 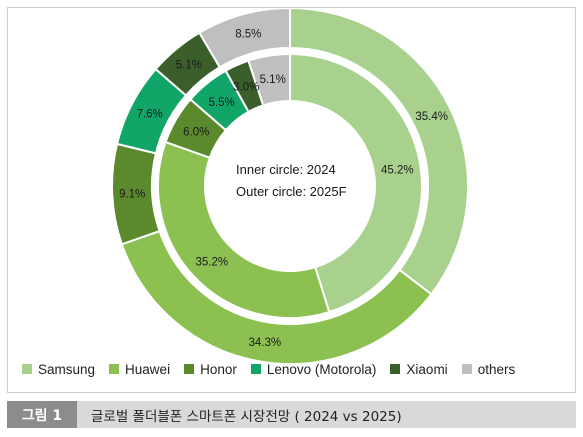 What do you see at coordinates (189, 66) in the screenshot?
I see `outer-slice-label: 5.1%` at bounding box center [189, 66].